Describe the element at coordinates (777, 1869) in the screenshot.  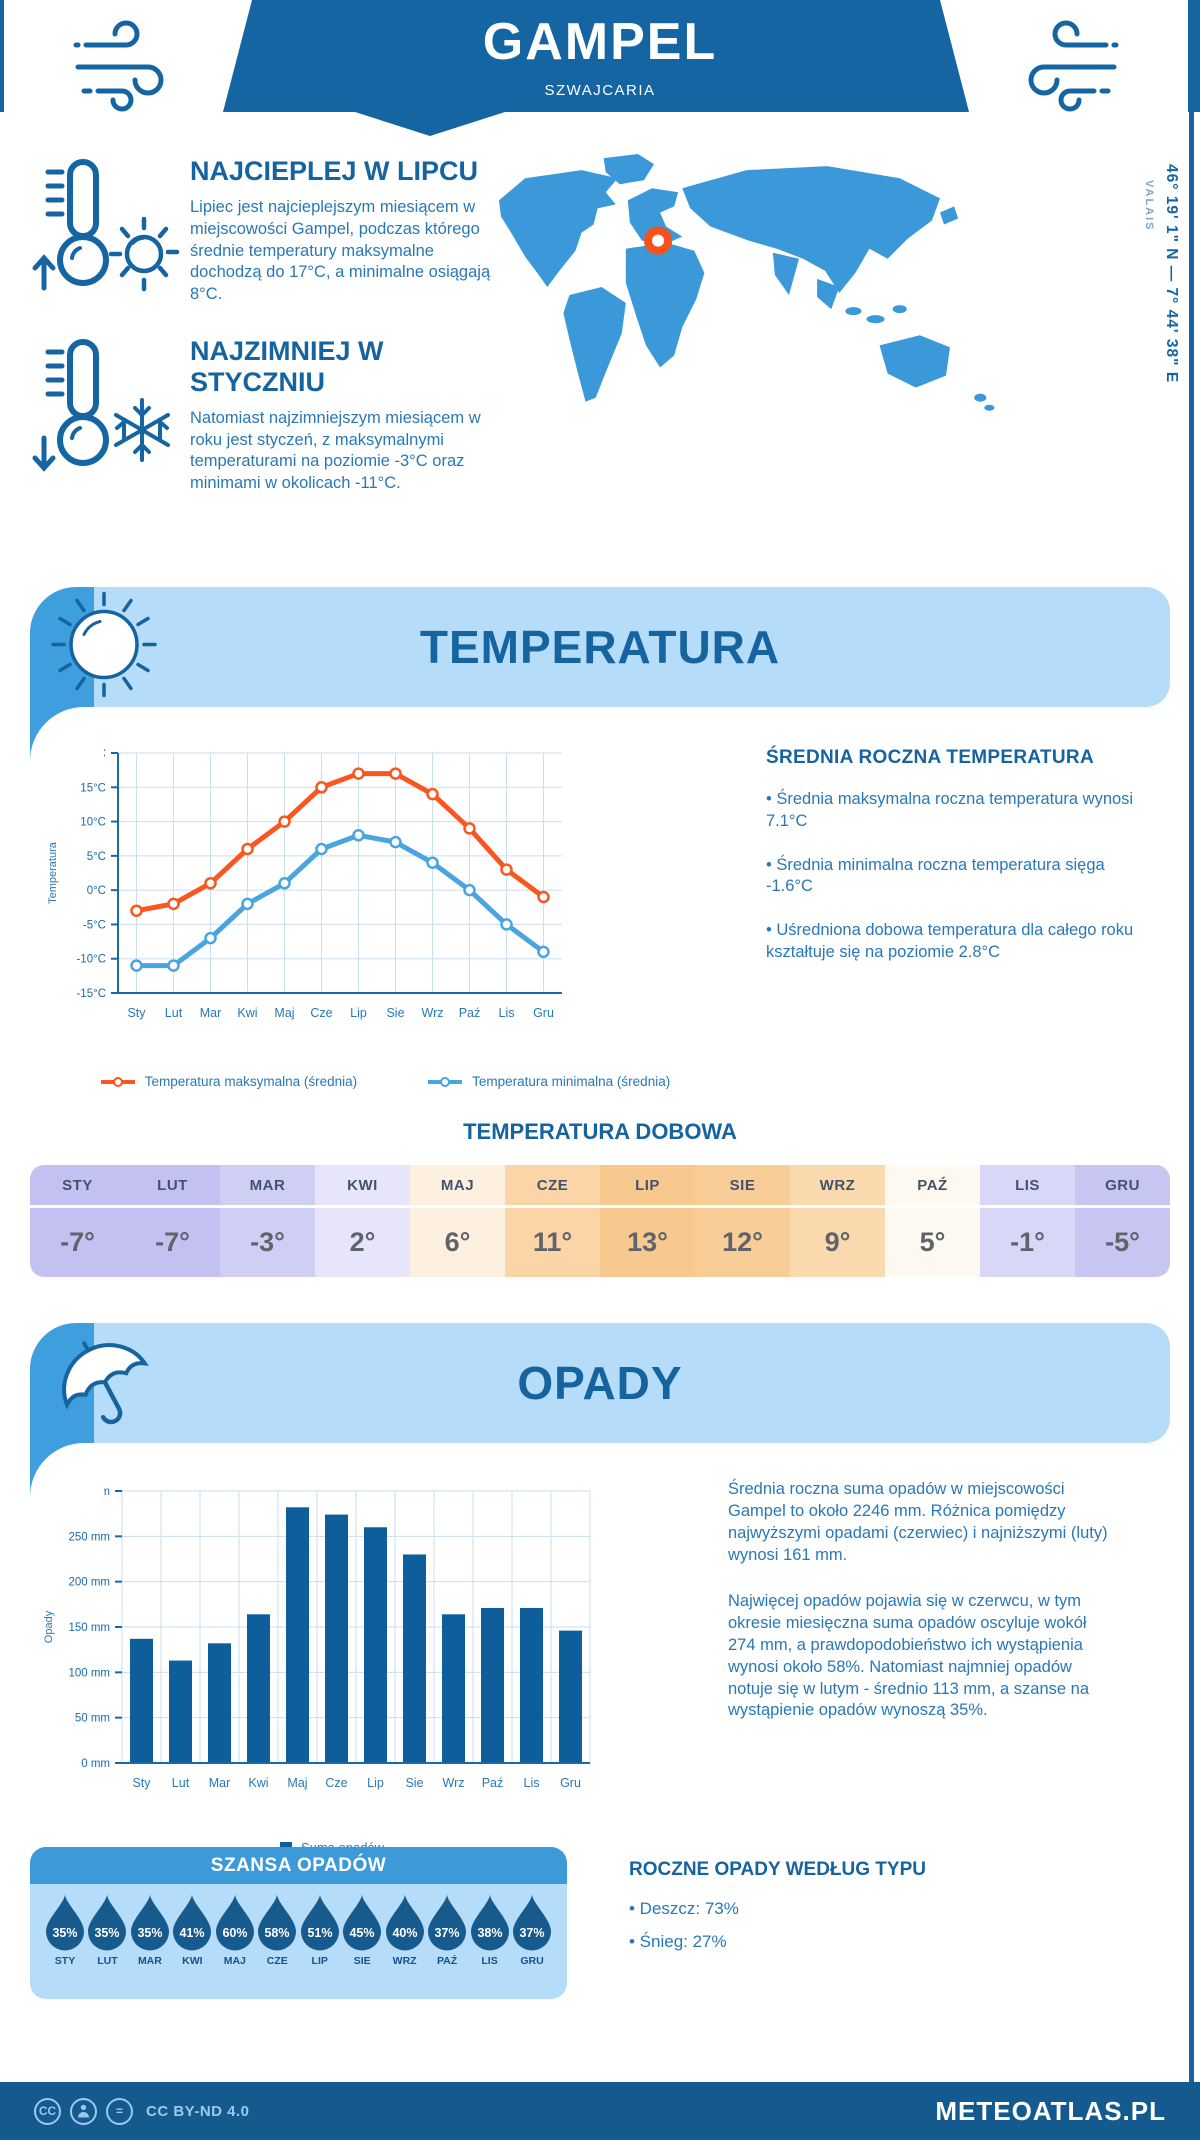
I see `precipitation-type-title: ROCZNE OPADY WEDŁUG TYPU` at that location.